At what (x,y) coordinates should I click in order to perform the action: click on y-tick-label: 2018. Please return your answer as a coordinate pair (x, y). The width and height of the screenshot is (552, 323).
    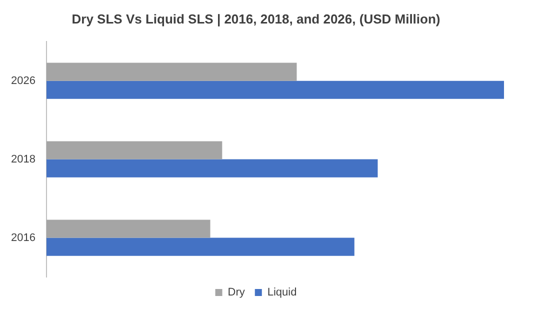
    Looking at the image, I should click on (23, 159).